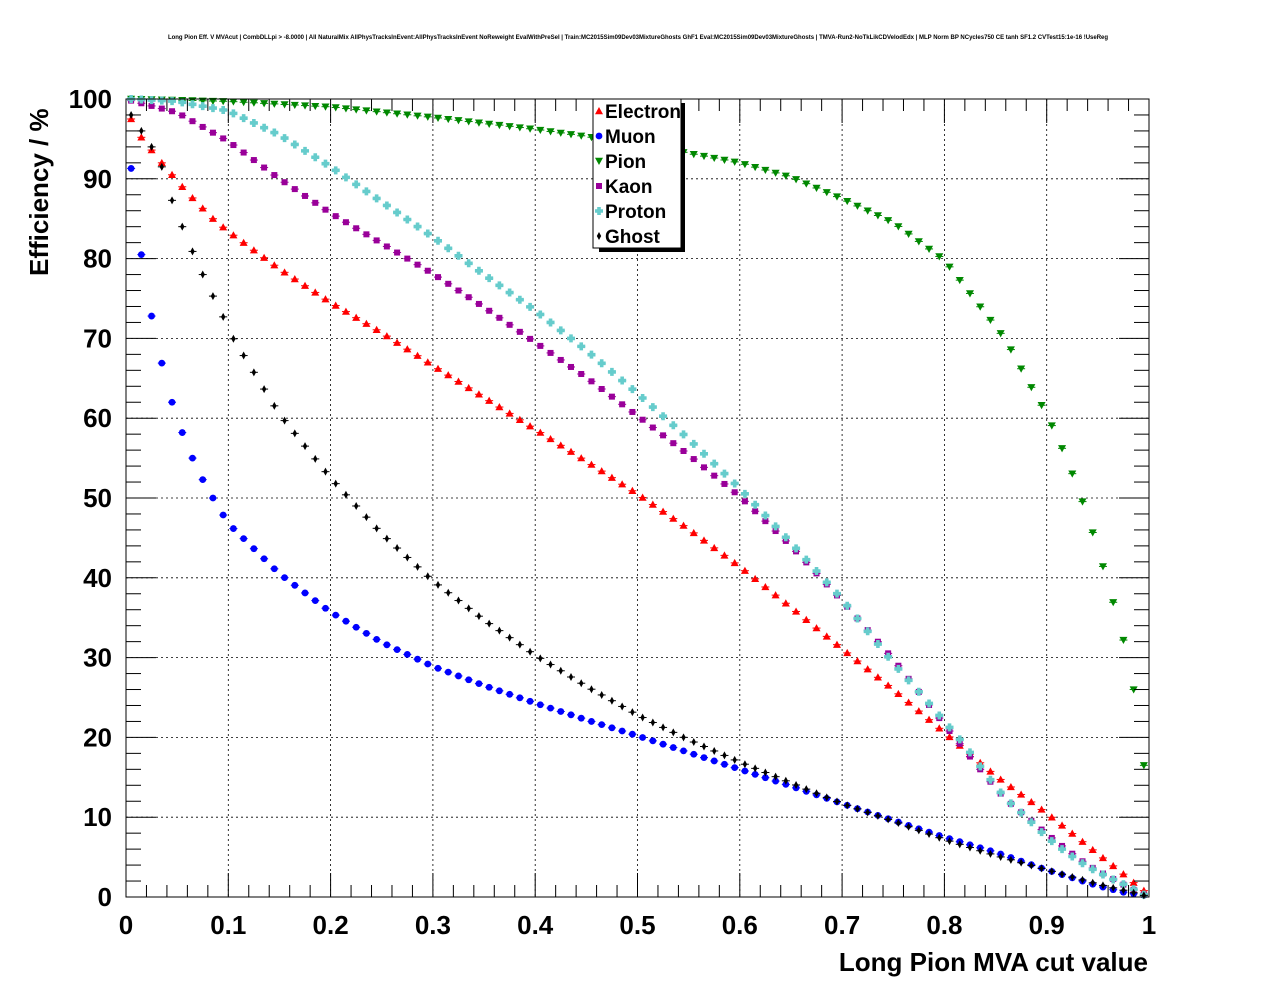  Describe the element at coordinates (97, 658) in the screenshot. I see `y-tick-label: 30` at that location.